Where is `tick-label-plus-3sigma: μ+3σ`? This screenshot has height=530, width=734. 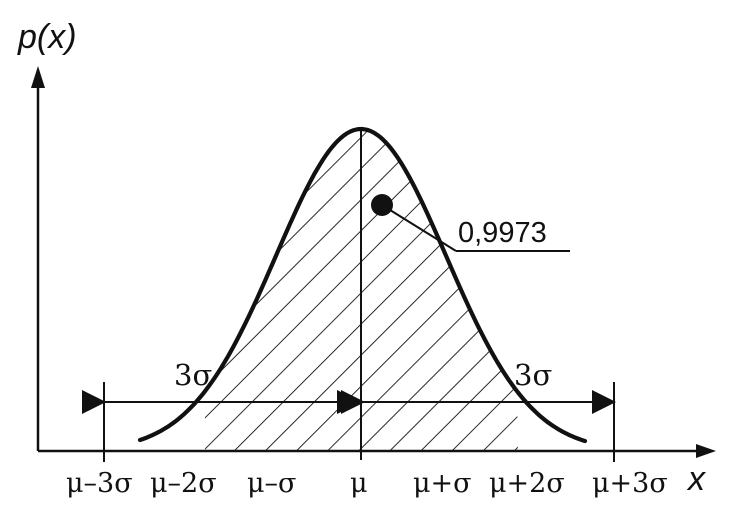 tick-label-plus-3sigma: μ+3σ is located at coordinates (630, 483).